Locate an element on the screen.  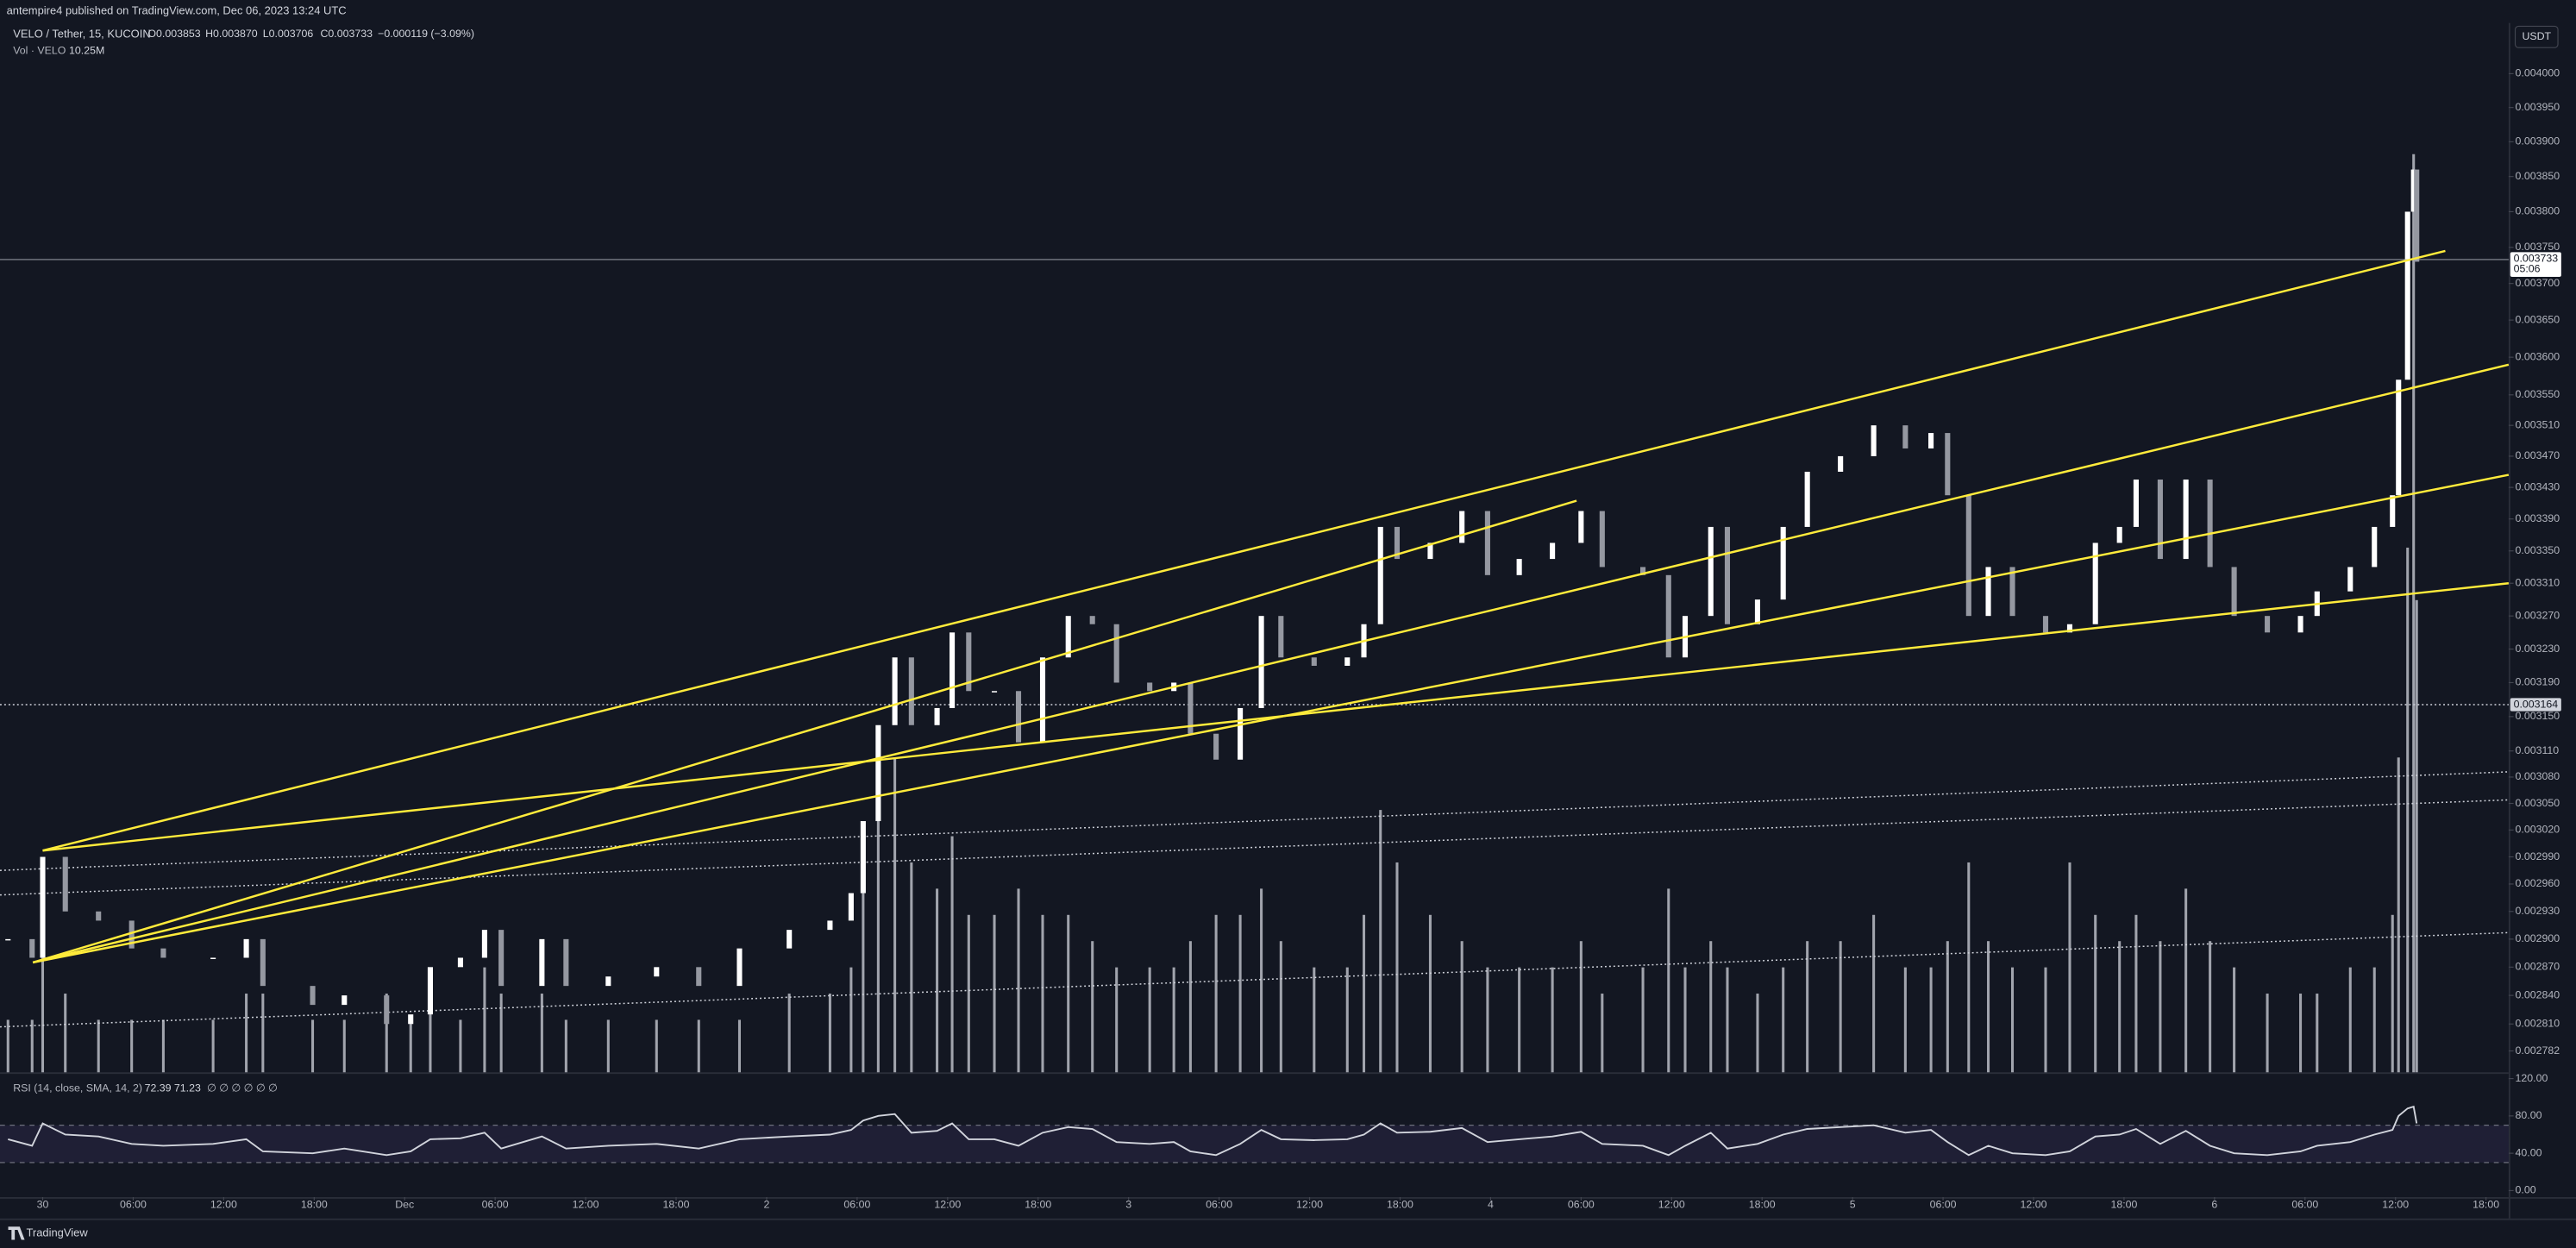
y-tick-label: 0.003230 is located at coordinates (2538, 649).